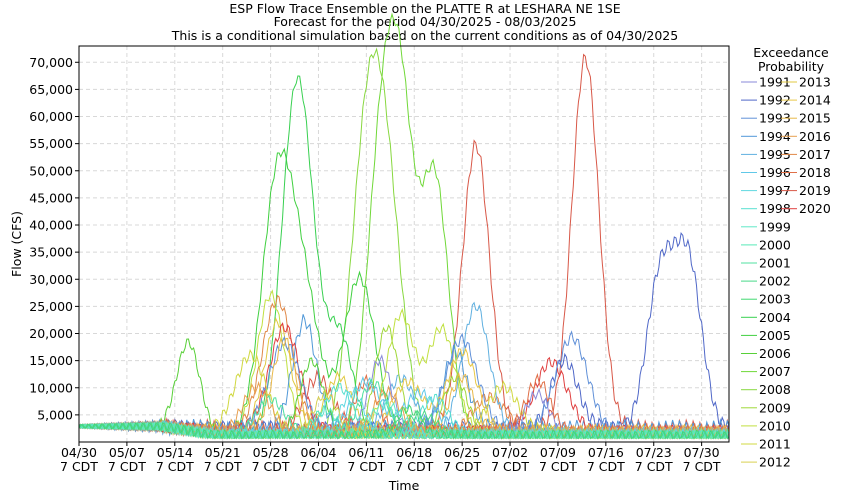 The image size is (850, 504). Describe the element at coordinates (775, 371) in the screenshot. I see `legend-label: 2007` at that location.